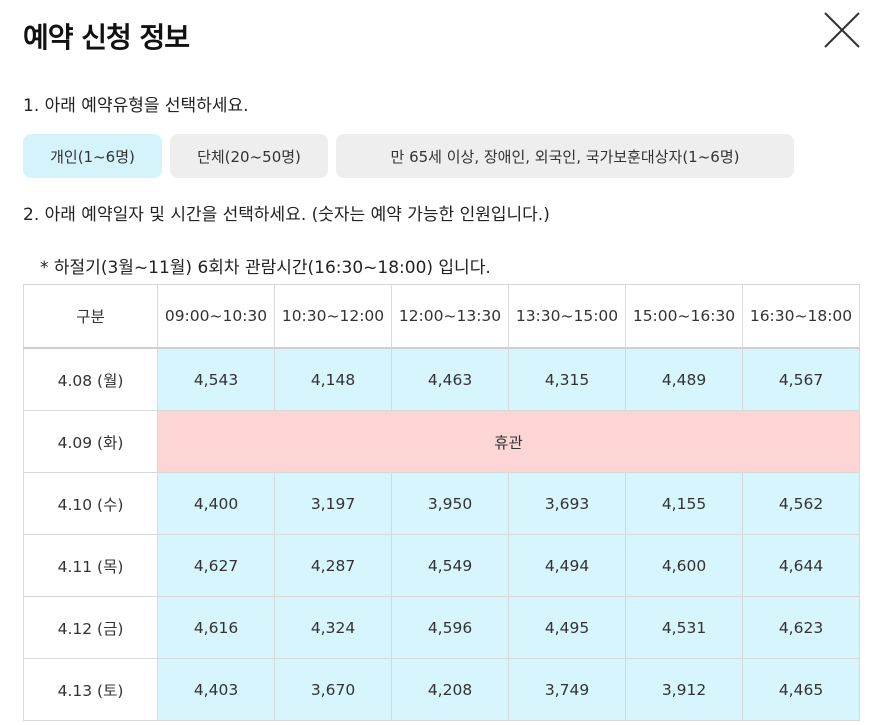 This screenshot has width=873, height=725. Describe the element at coordinates (333, 627) in the screenshot. I see `slot-cell: 4,324` at that location.